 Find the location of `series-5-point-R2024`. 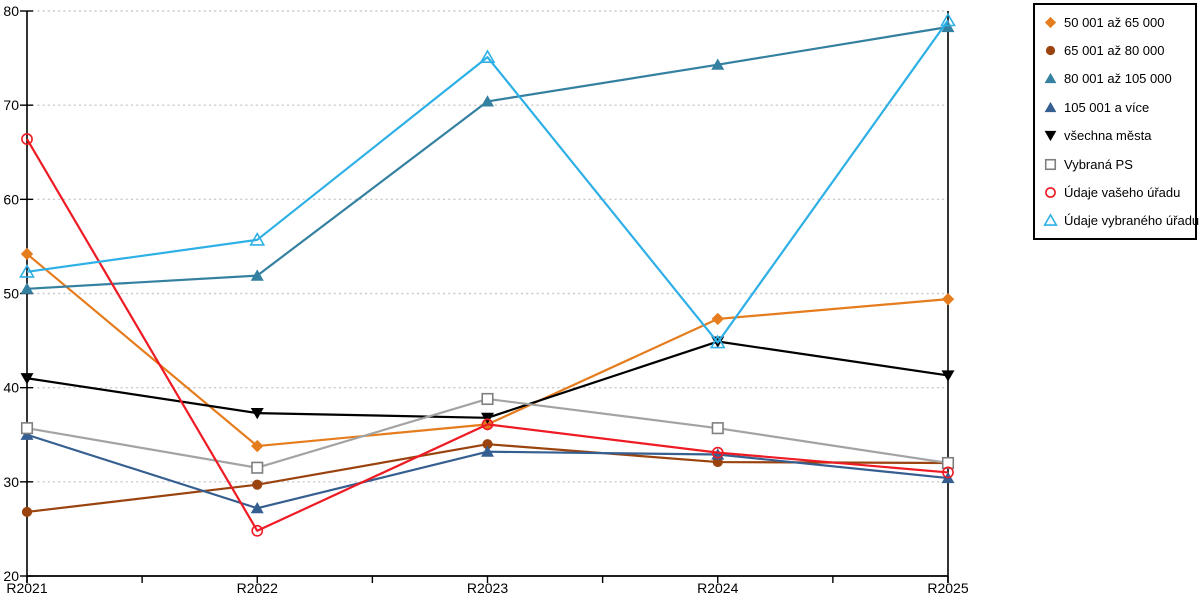

series-5-point-R2024 is located at coordinates (717, 428).